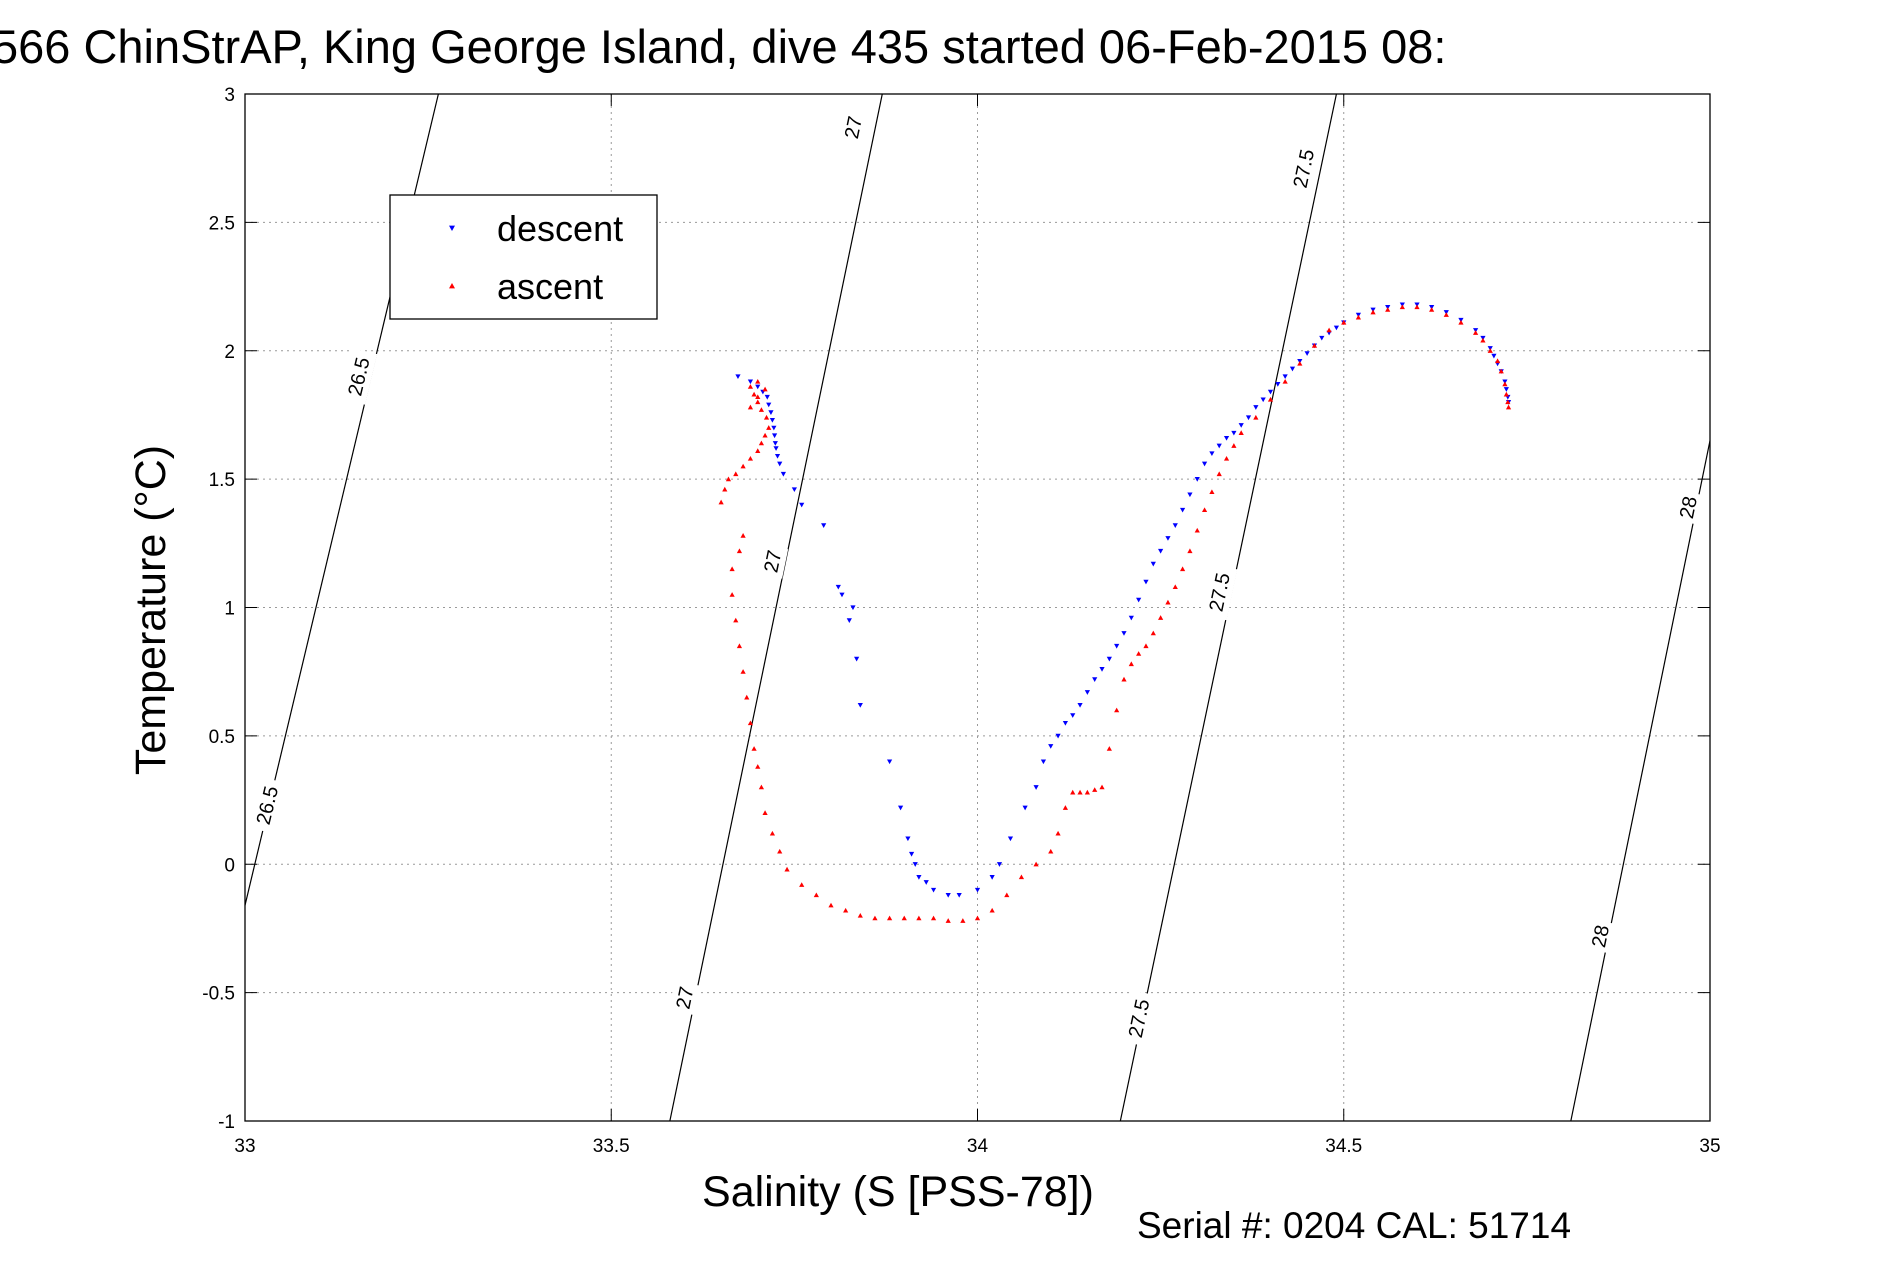 The height and width of the screenshot is (1262, 1891). What do you see at coordinates (523, 257) in the screenshot?
I see `legend-box` at bounding box center [523, 257].